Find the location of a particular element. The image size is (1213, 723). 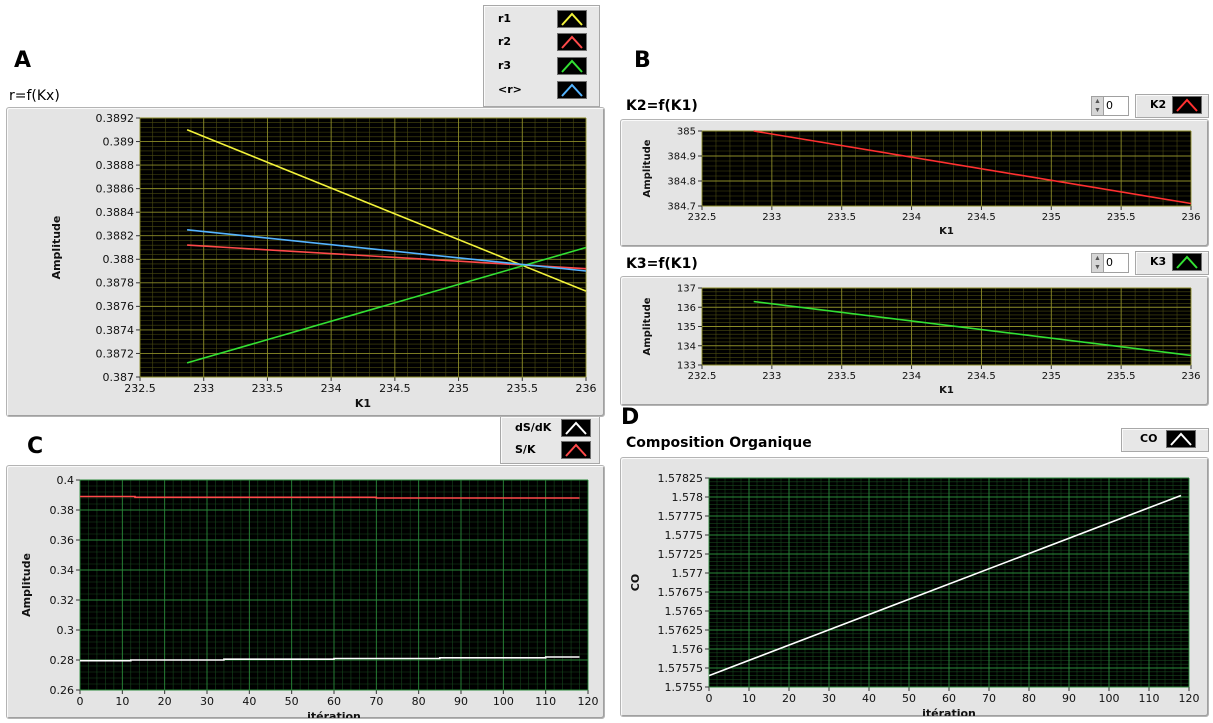

series-line-r3 is located at coordinates (386, 305).